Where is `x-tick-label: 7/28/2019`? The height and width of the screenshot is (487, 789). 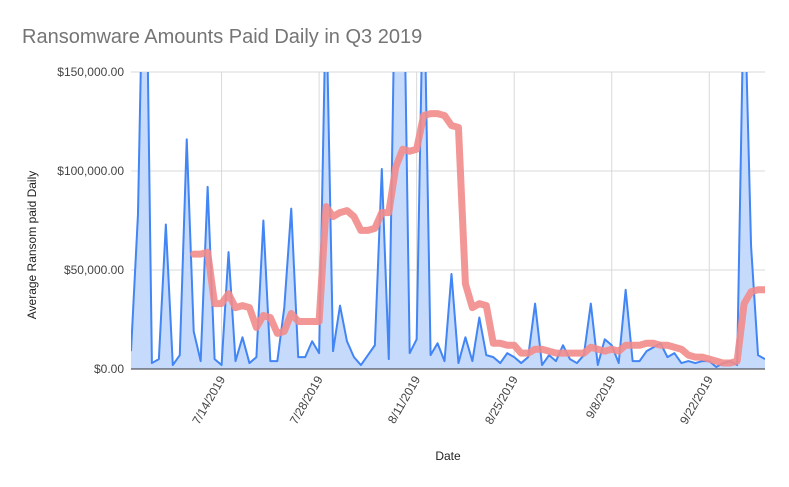
x-tick-label: 7/28/2019 is located at coordinates (306, 400).